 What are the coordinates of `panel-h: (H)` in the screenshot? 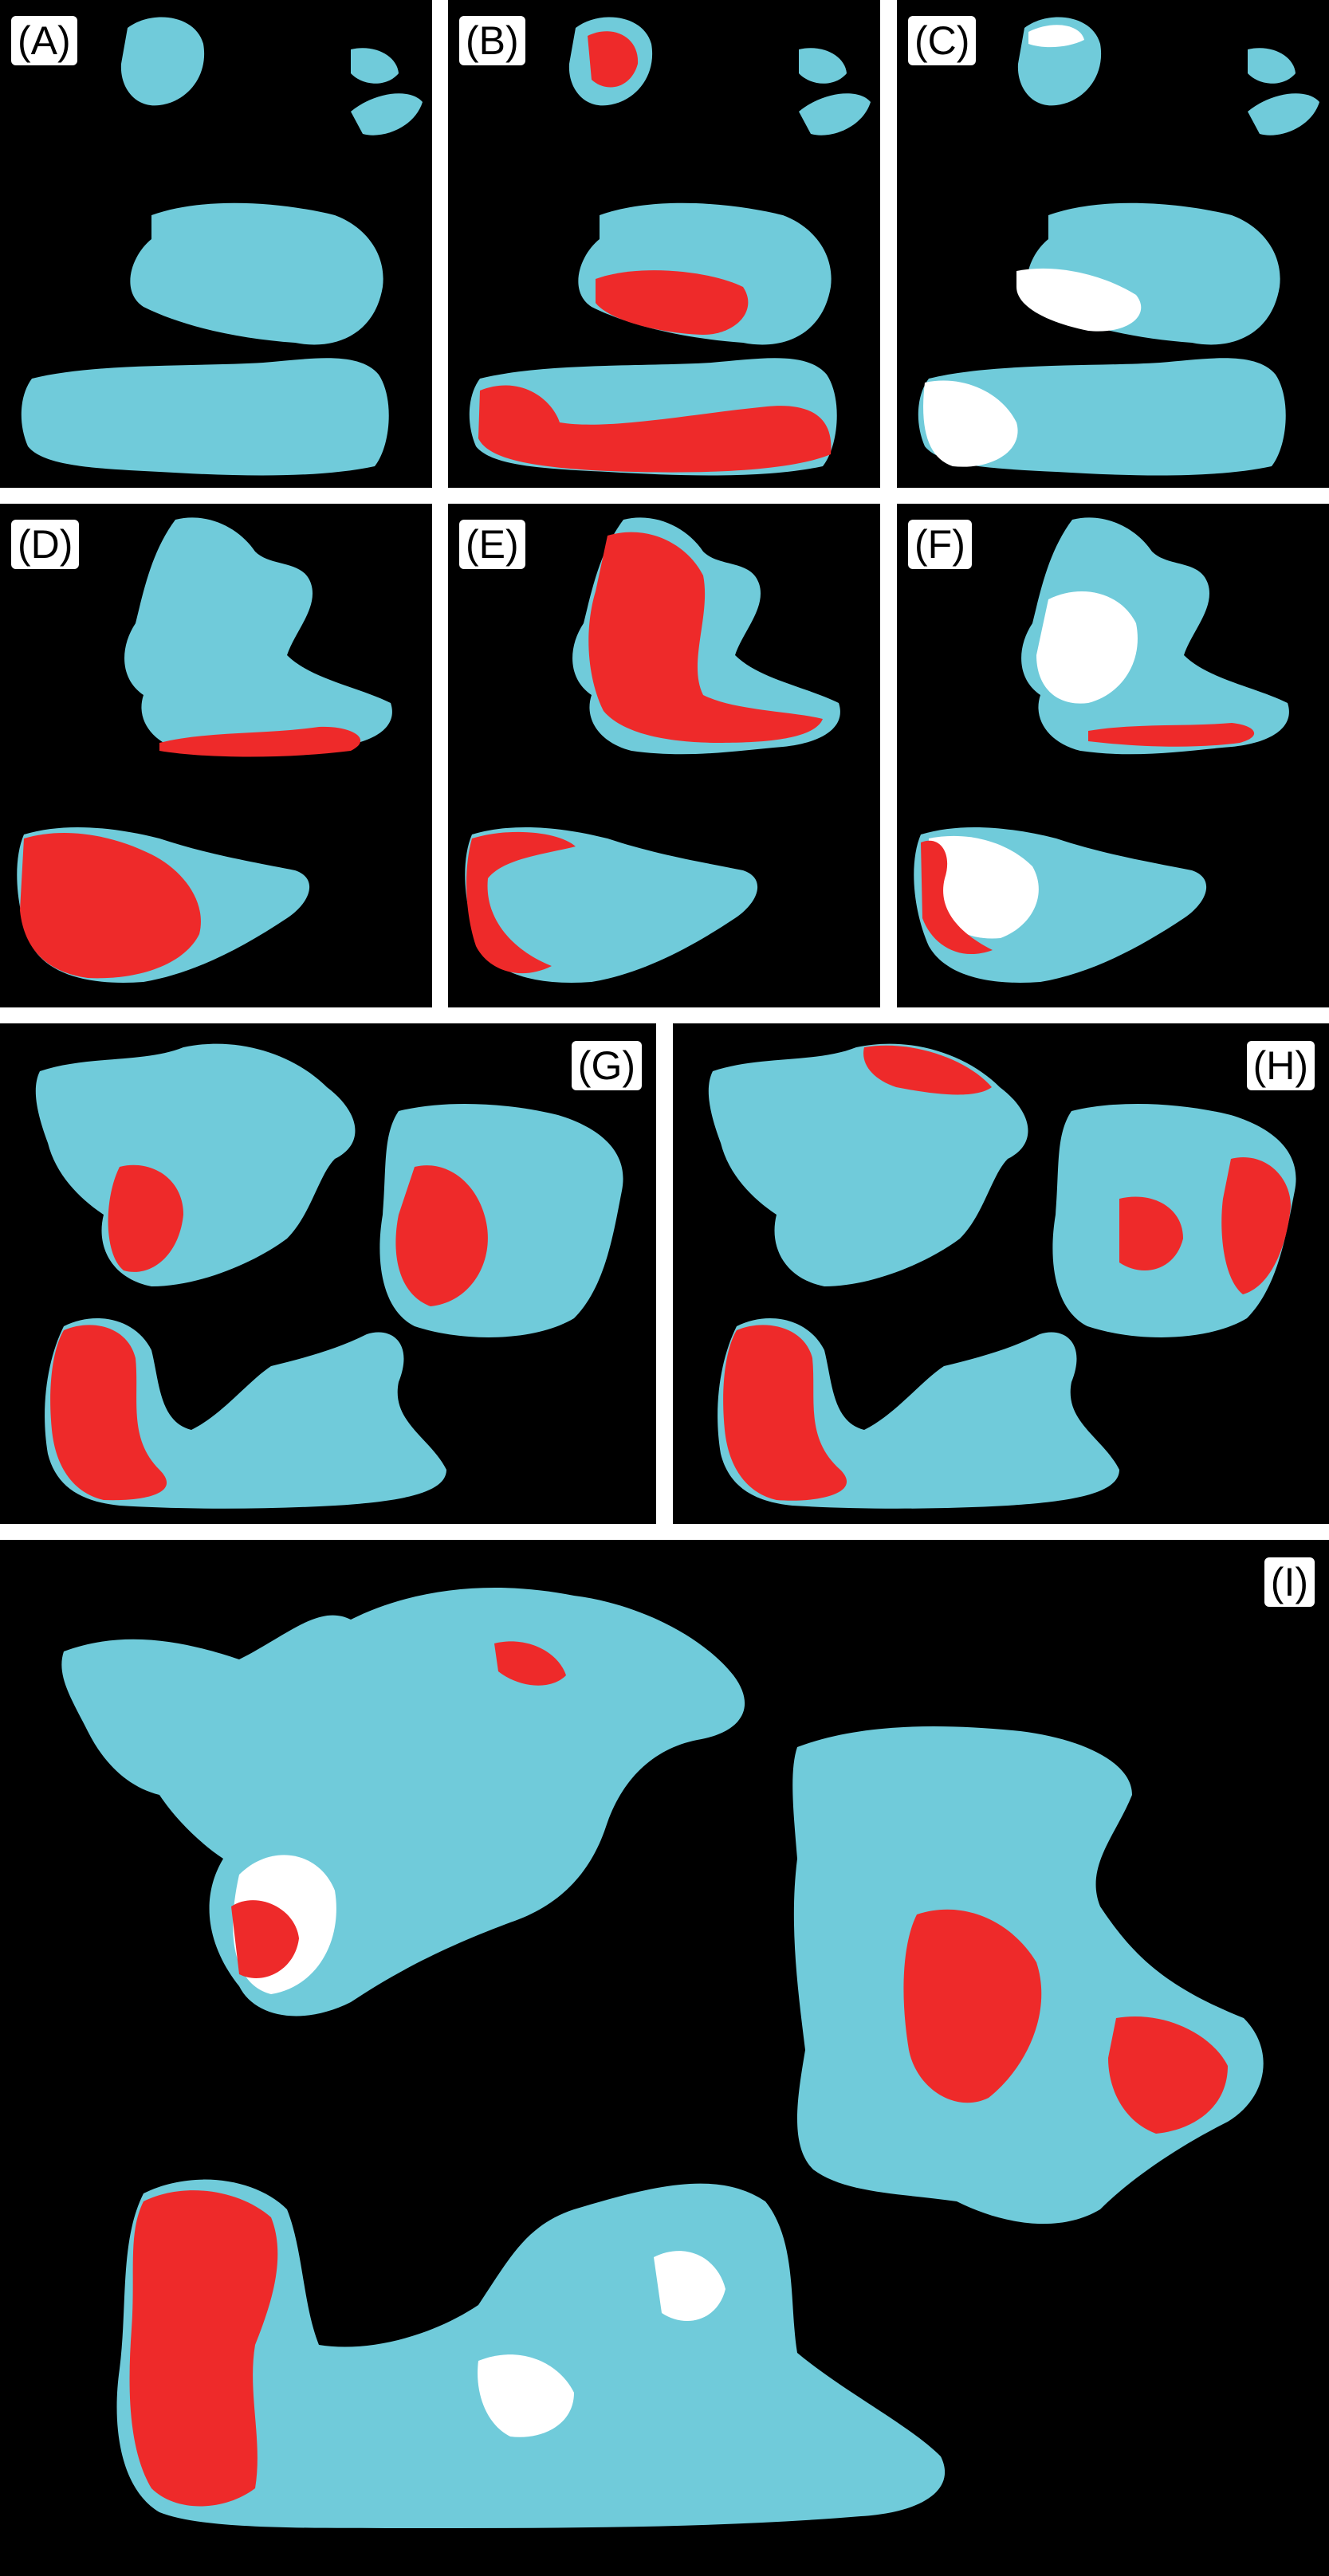 It's located at (1001, 1273).